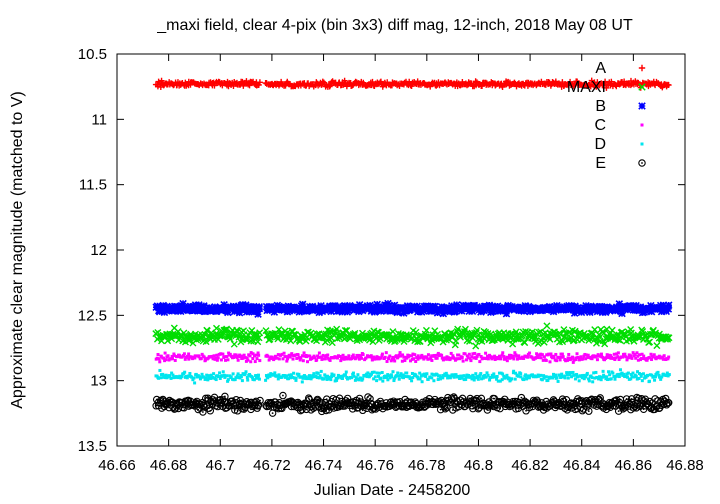 The image size is (720, 504). Describe the element at coordinates (582, 465) in the screenshot. I see `x-tick-label: 46.84` at that location.